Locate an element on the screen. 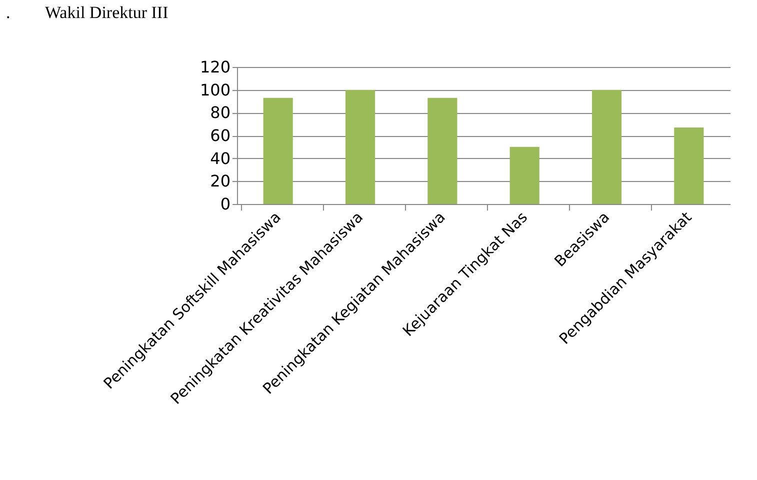  y-tick-label: 40 is located at coordinates (220, 158).